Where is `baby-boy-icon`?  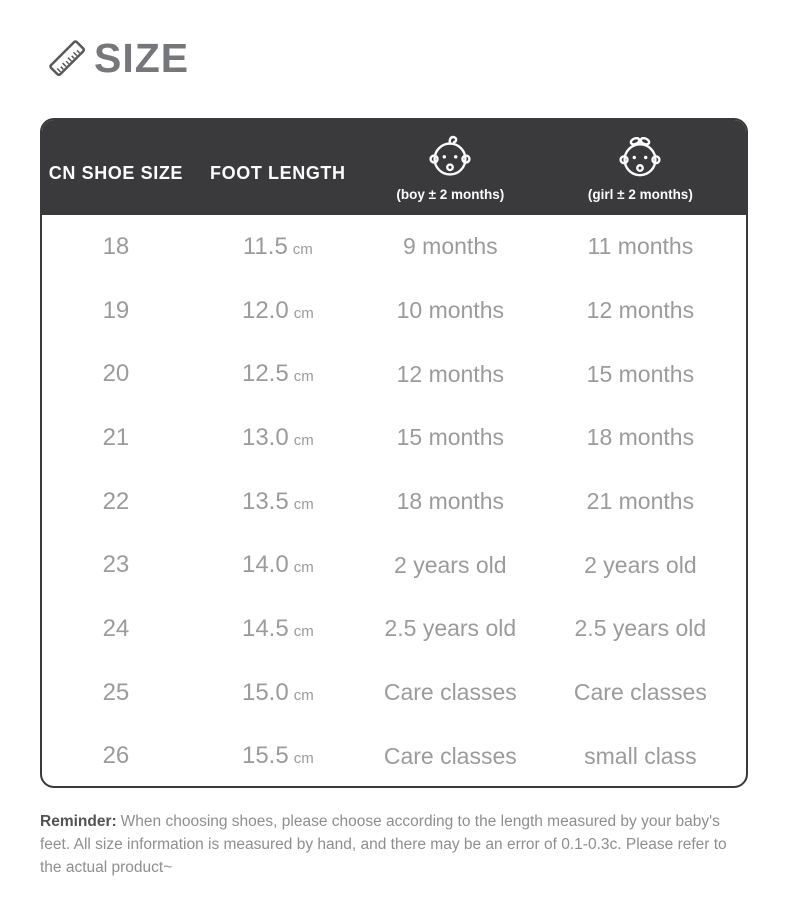 baby-boy-icon is located at coordinates (450, 155).